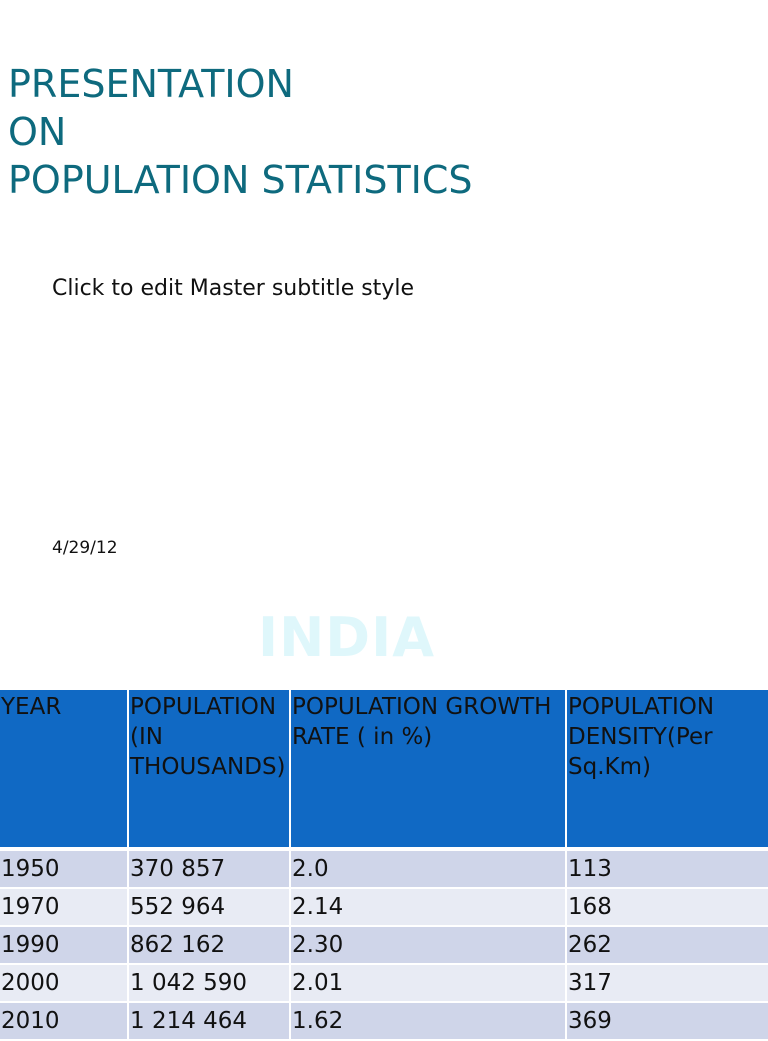 The image size is (768, 1041). I want to click on cell-density: 262, so click(667, 945).